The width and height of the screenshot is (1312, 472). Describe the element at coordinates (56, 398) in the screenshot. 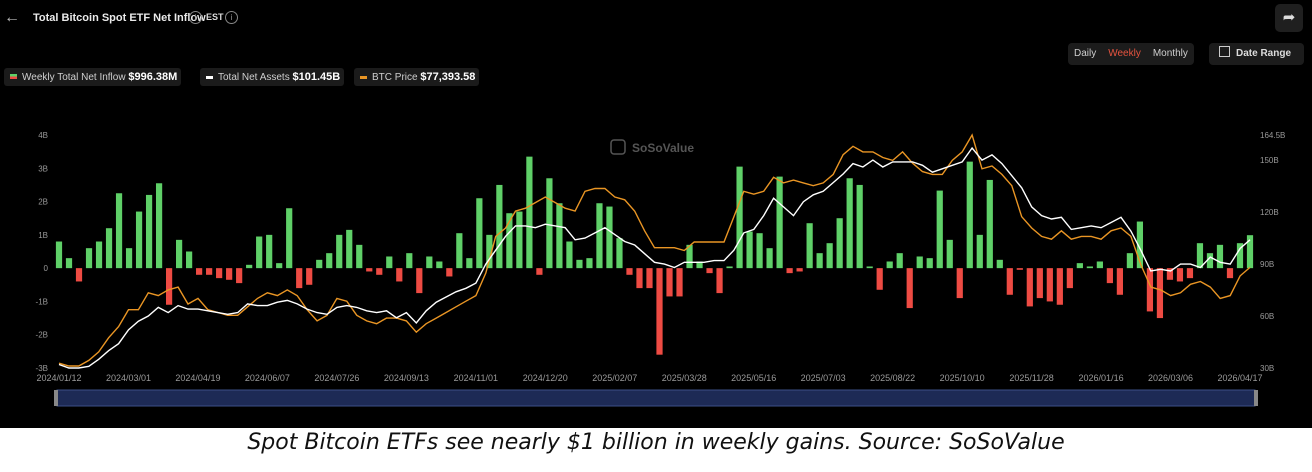

I see `navigator-left-handle` at that location.